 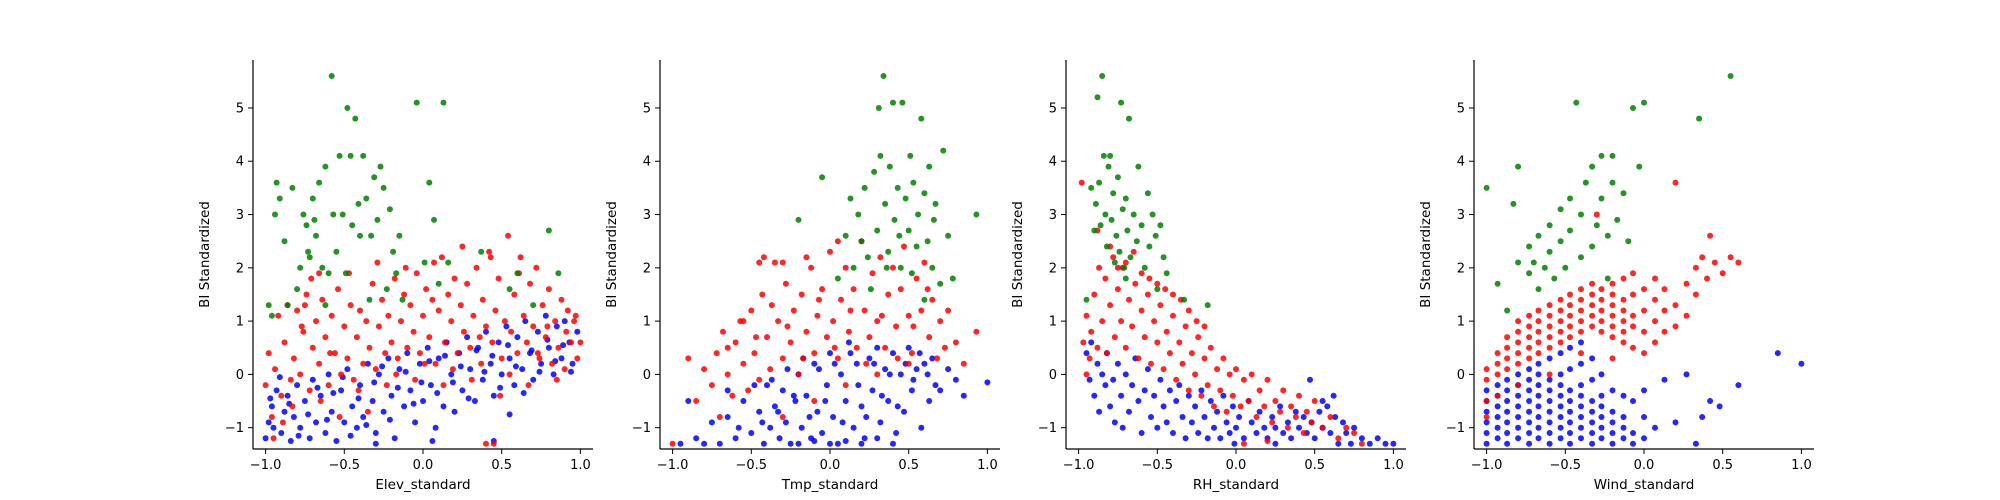 I want to click on y-tick-label: 1, so click(x=1461, y=322).